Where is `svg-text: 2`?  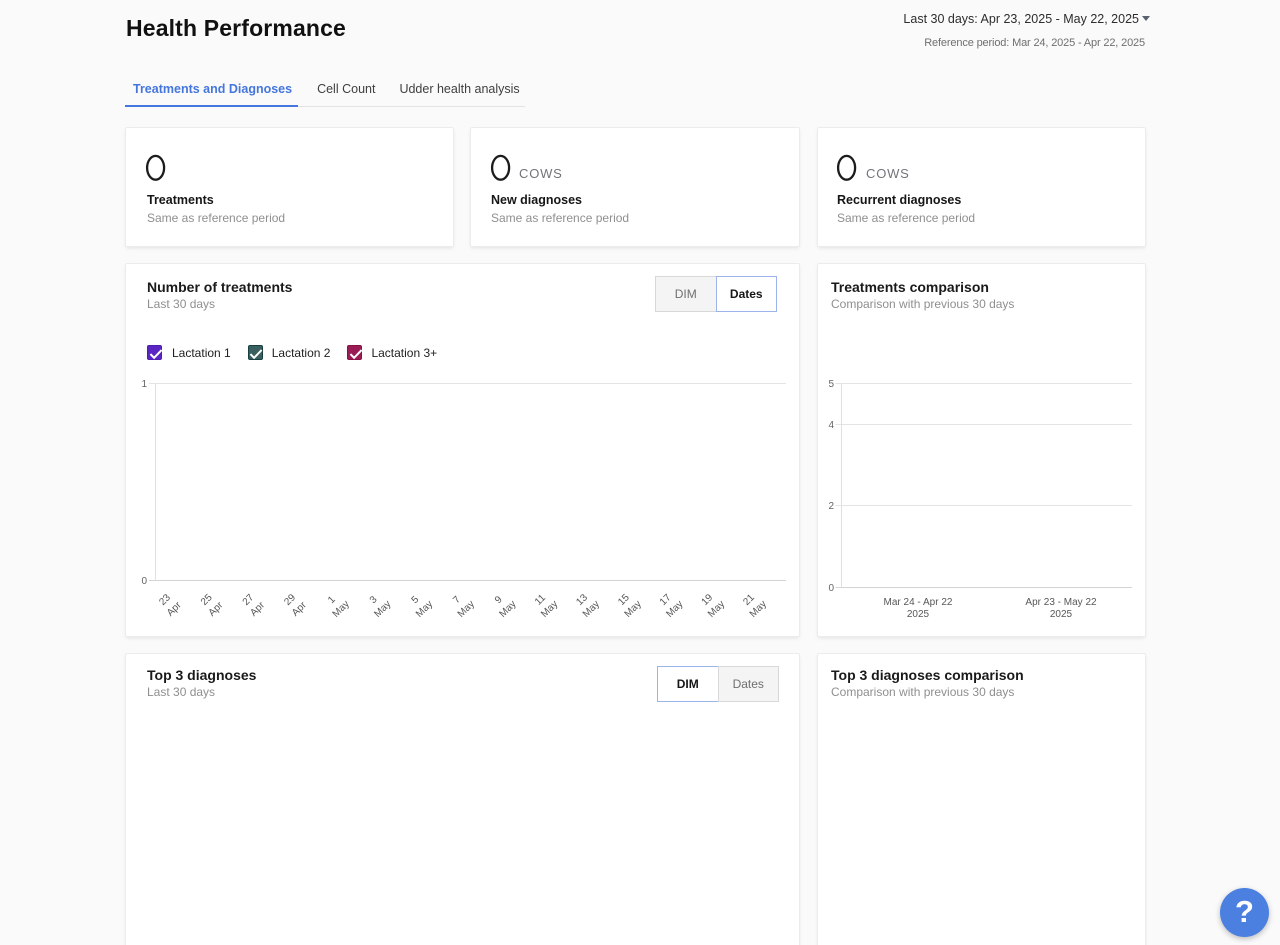
svg-text: 2 is located at coordinates (831, 506).